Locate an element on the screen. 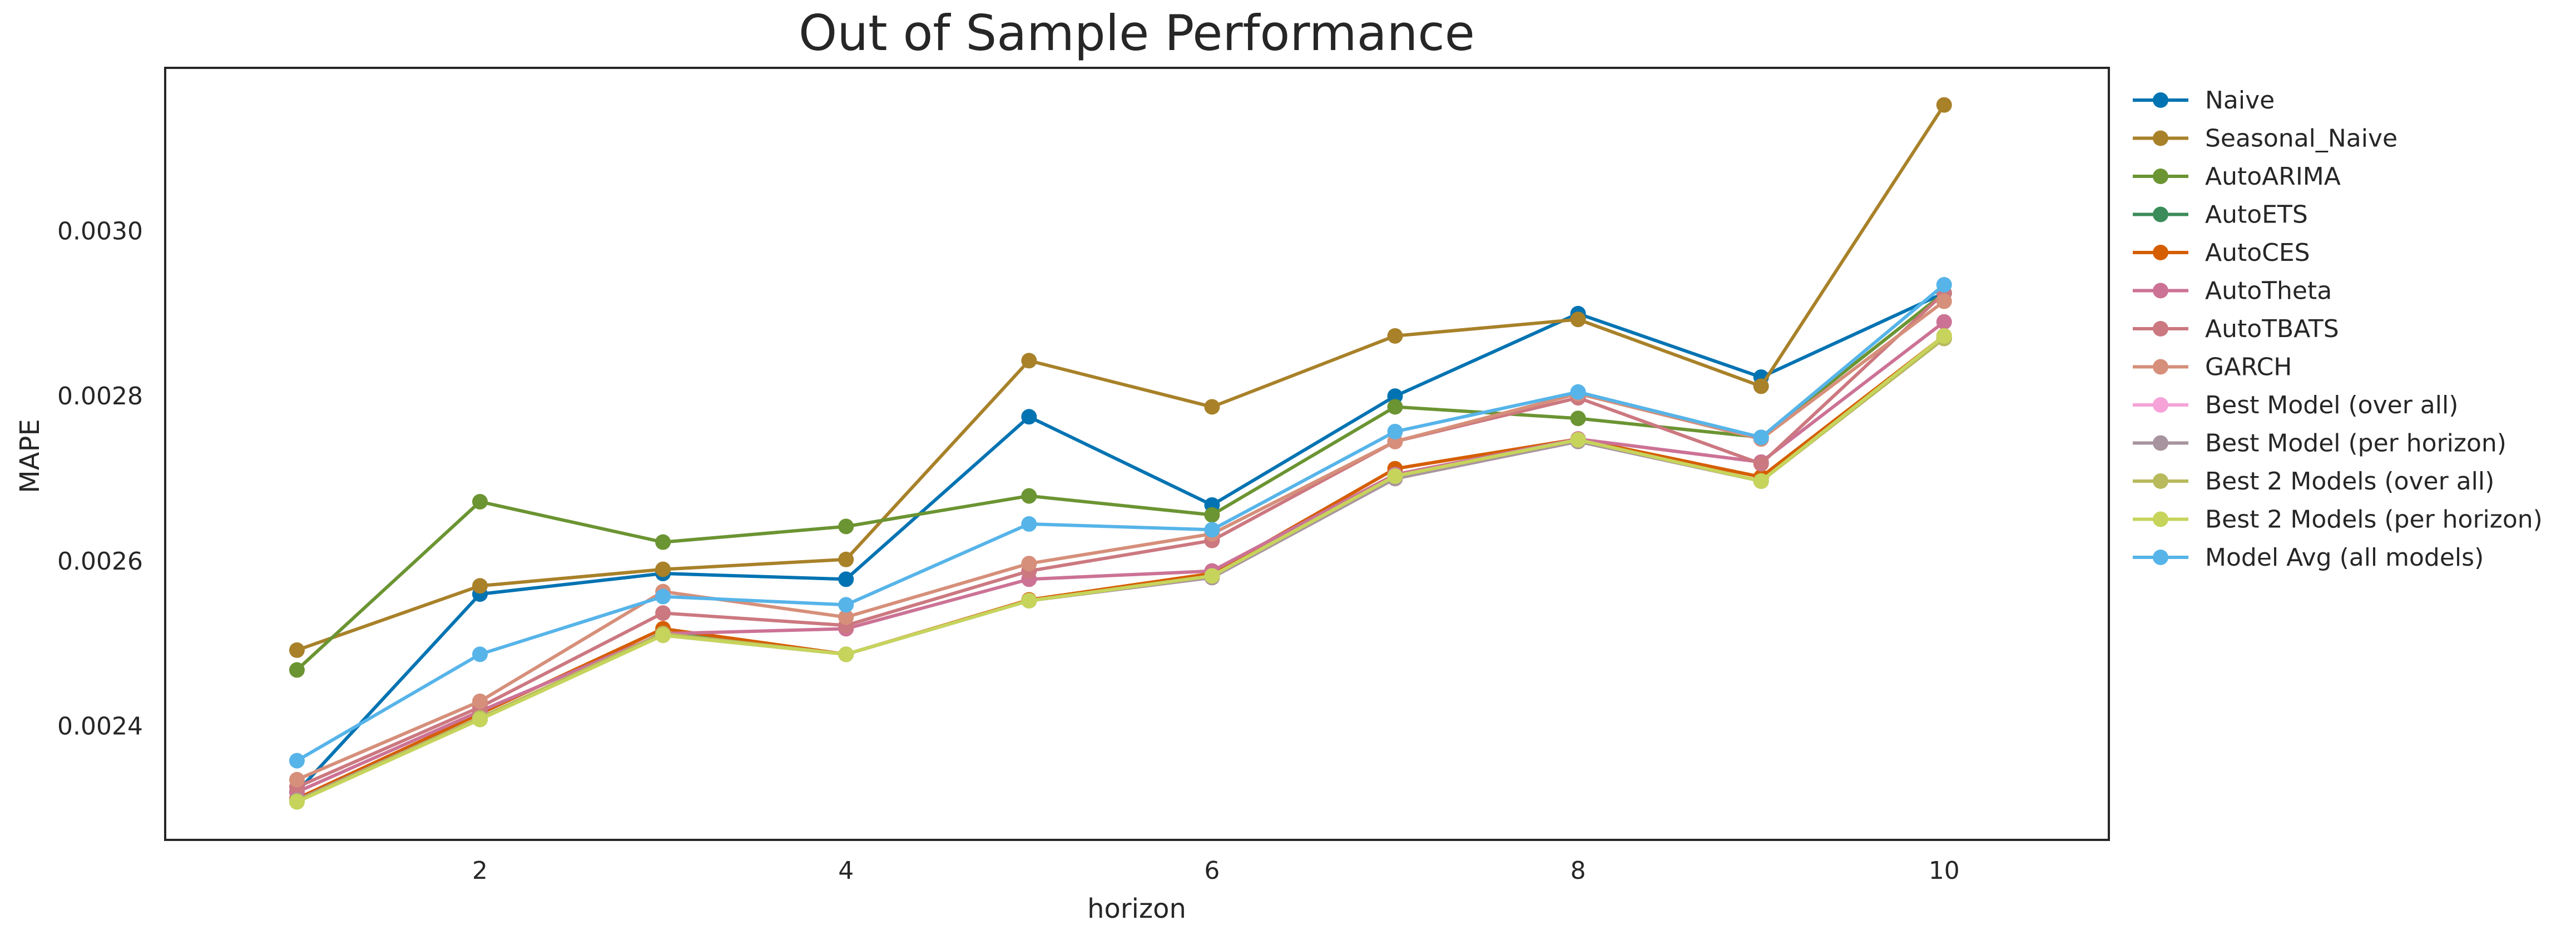 Image resolution: width=2576 pixels, height=940 pixels. legend-item: AutoTBATS is located at coordinates (2236, 329).